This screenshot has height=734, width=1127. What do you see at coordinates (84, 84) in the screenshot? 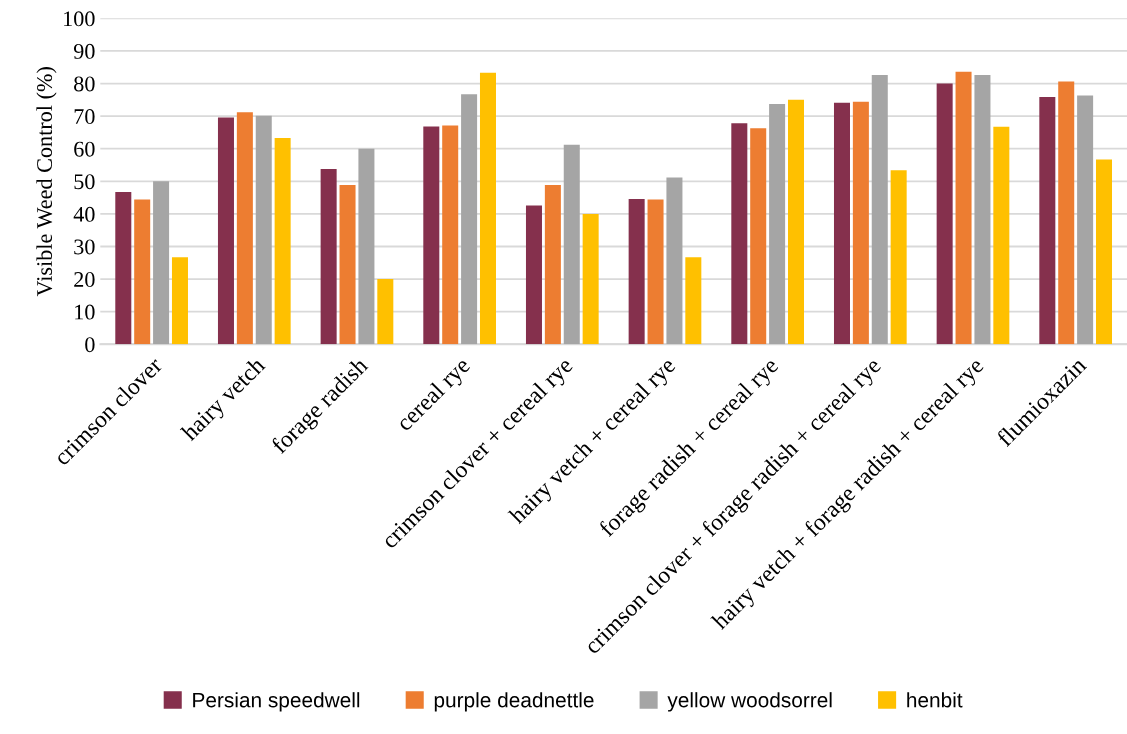
I see `y-tick-label: 80` at bounding box center [84, 84].